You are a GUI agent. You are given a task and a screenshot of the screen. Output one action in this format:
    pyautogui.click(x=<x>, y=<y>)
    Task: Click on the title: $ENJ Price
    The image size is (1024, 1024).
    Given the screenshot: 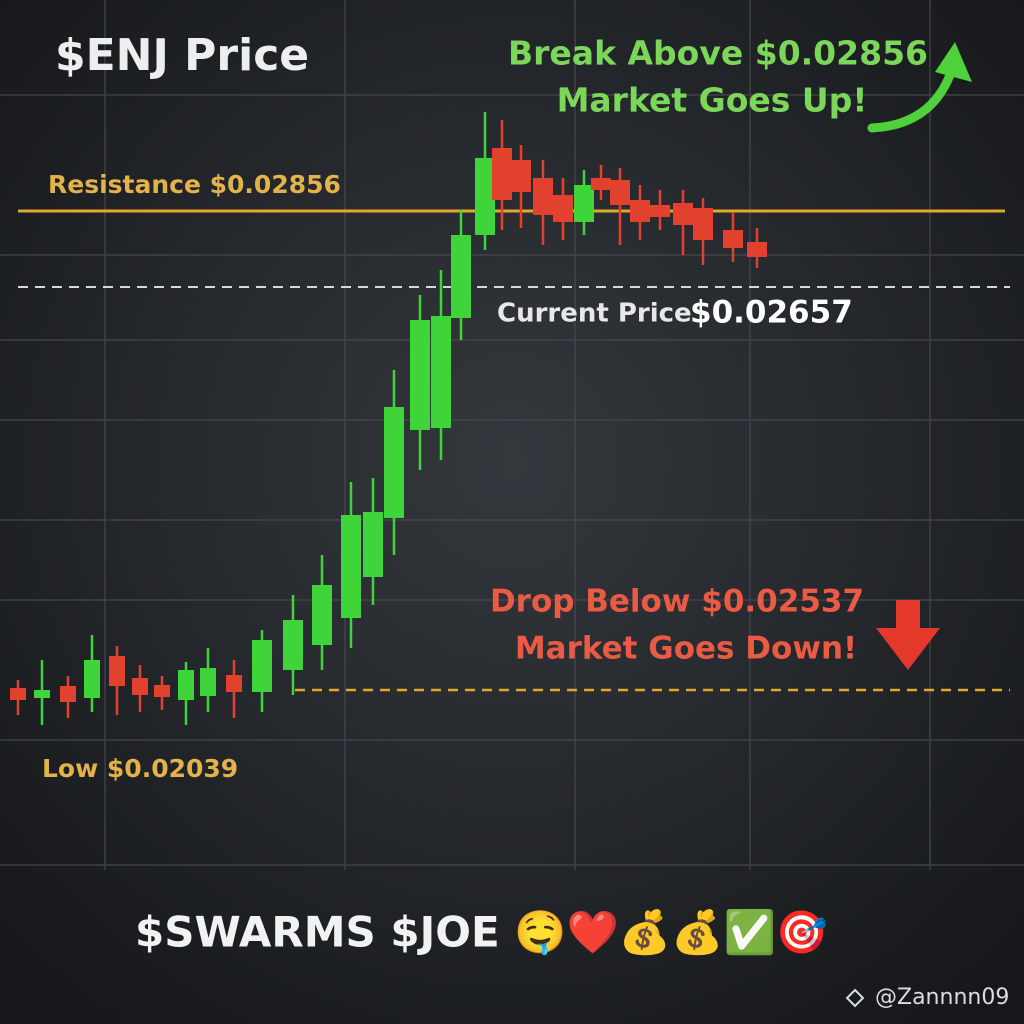 What is the action you would take?
    pyautogui.click(x=182, y=55)
    